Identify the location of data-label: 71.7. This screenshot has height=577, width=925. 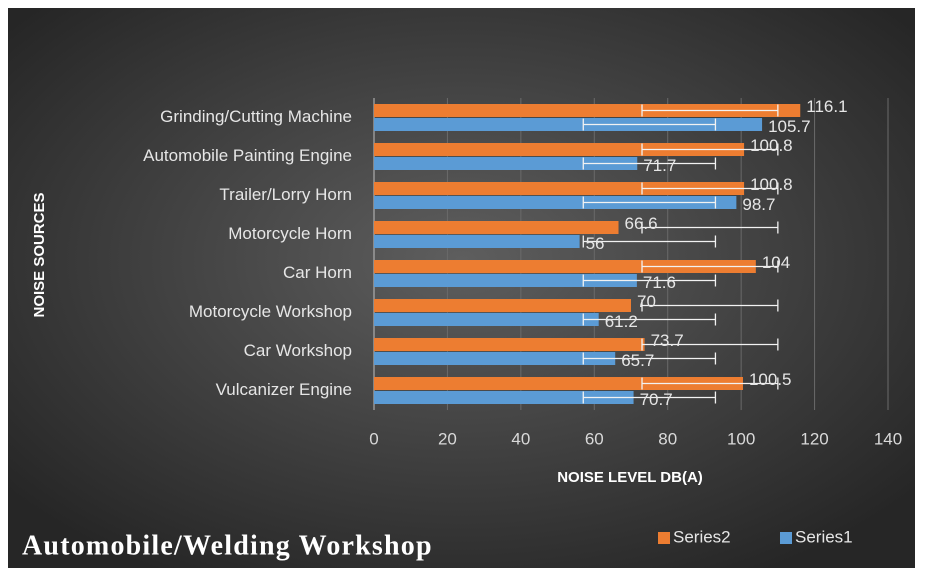
(659, 165).